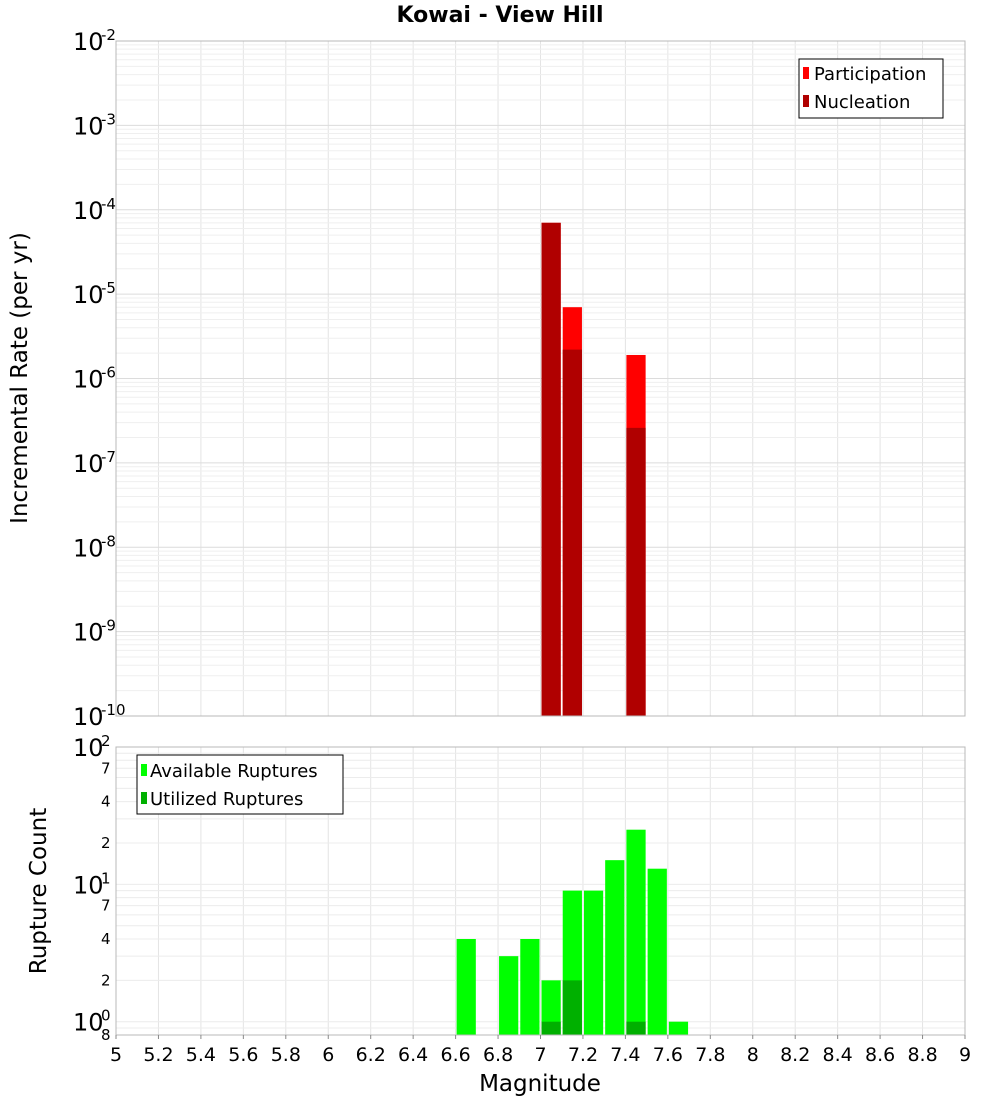  Describe the element at coordinates (862, 102) in the screenshot. I see `legend-label-nucleation: Nucleation` at that location.